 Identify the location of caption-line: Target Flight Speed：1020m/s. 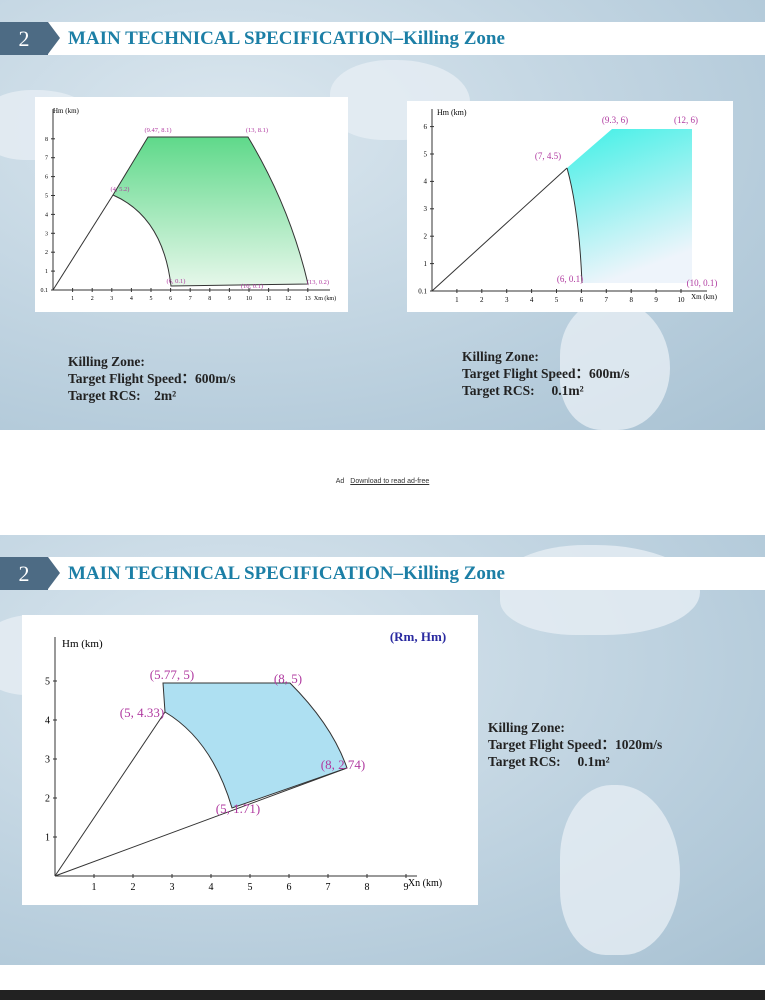
(575, 744).